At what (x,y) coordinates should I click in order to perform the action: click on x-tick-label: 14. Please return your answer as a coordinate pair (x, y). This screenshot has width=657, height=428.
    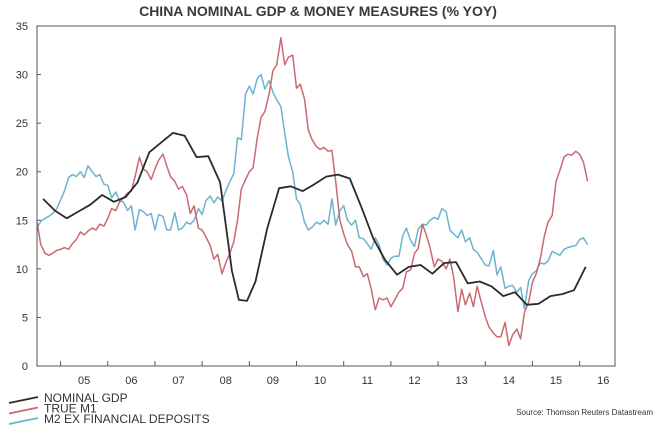
    Looking at the image, I should click on (509, 381).